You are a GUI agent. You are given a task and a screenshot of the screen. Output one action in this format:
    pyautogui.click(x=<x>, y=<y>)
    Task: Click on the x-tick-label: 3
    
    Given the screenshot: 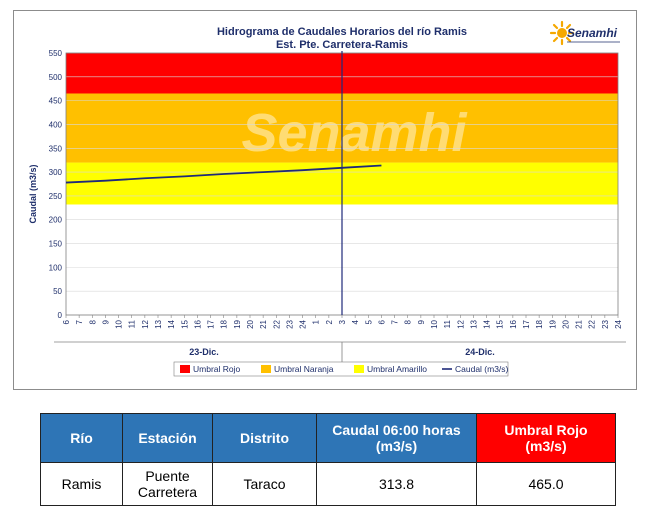 What is the action you would take?
    pyautogui.click(x=342, y=321)
    